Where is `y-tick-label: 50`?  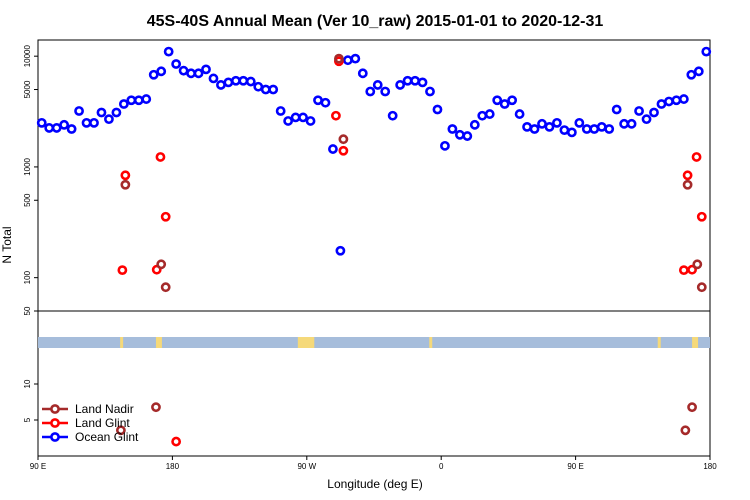 y-tick-label: 50 is located at coordinates (27, 310).